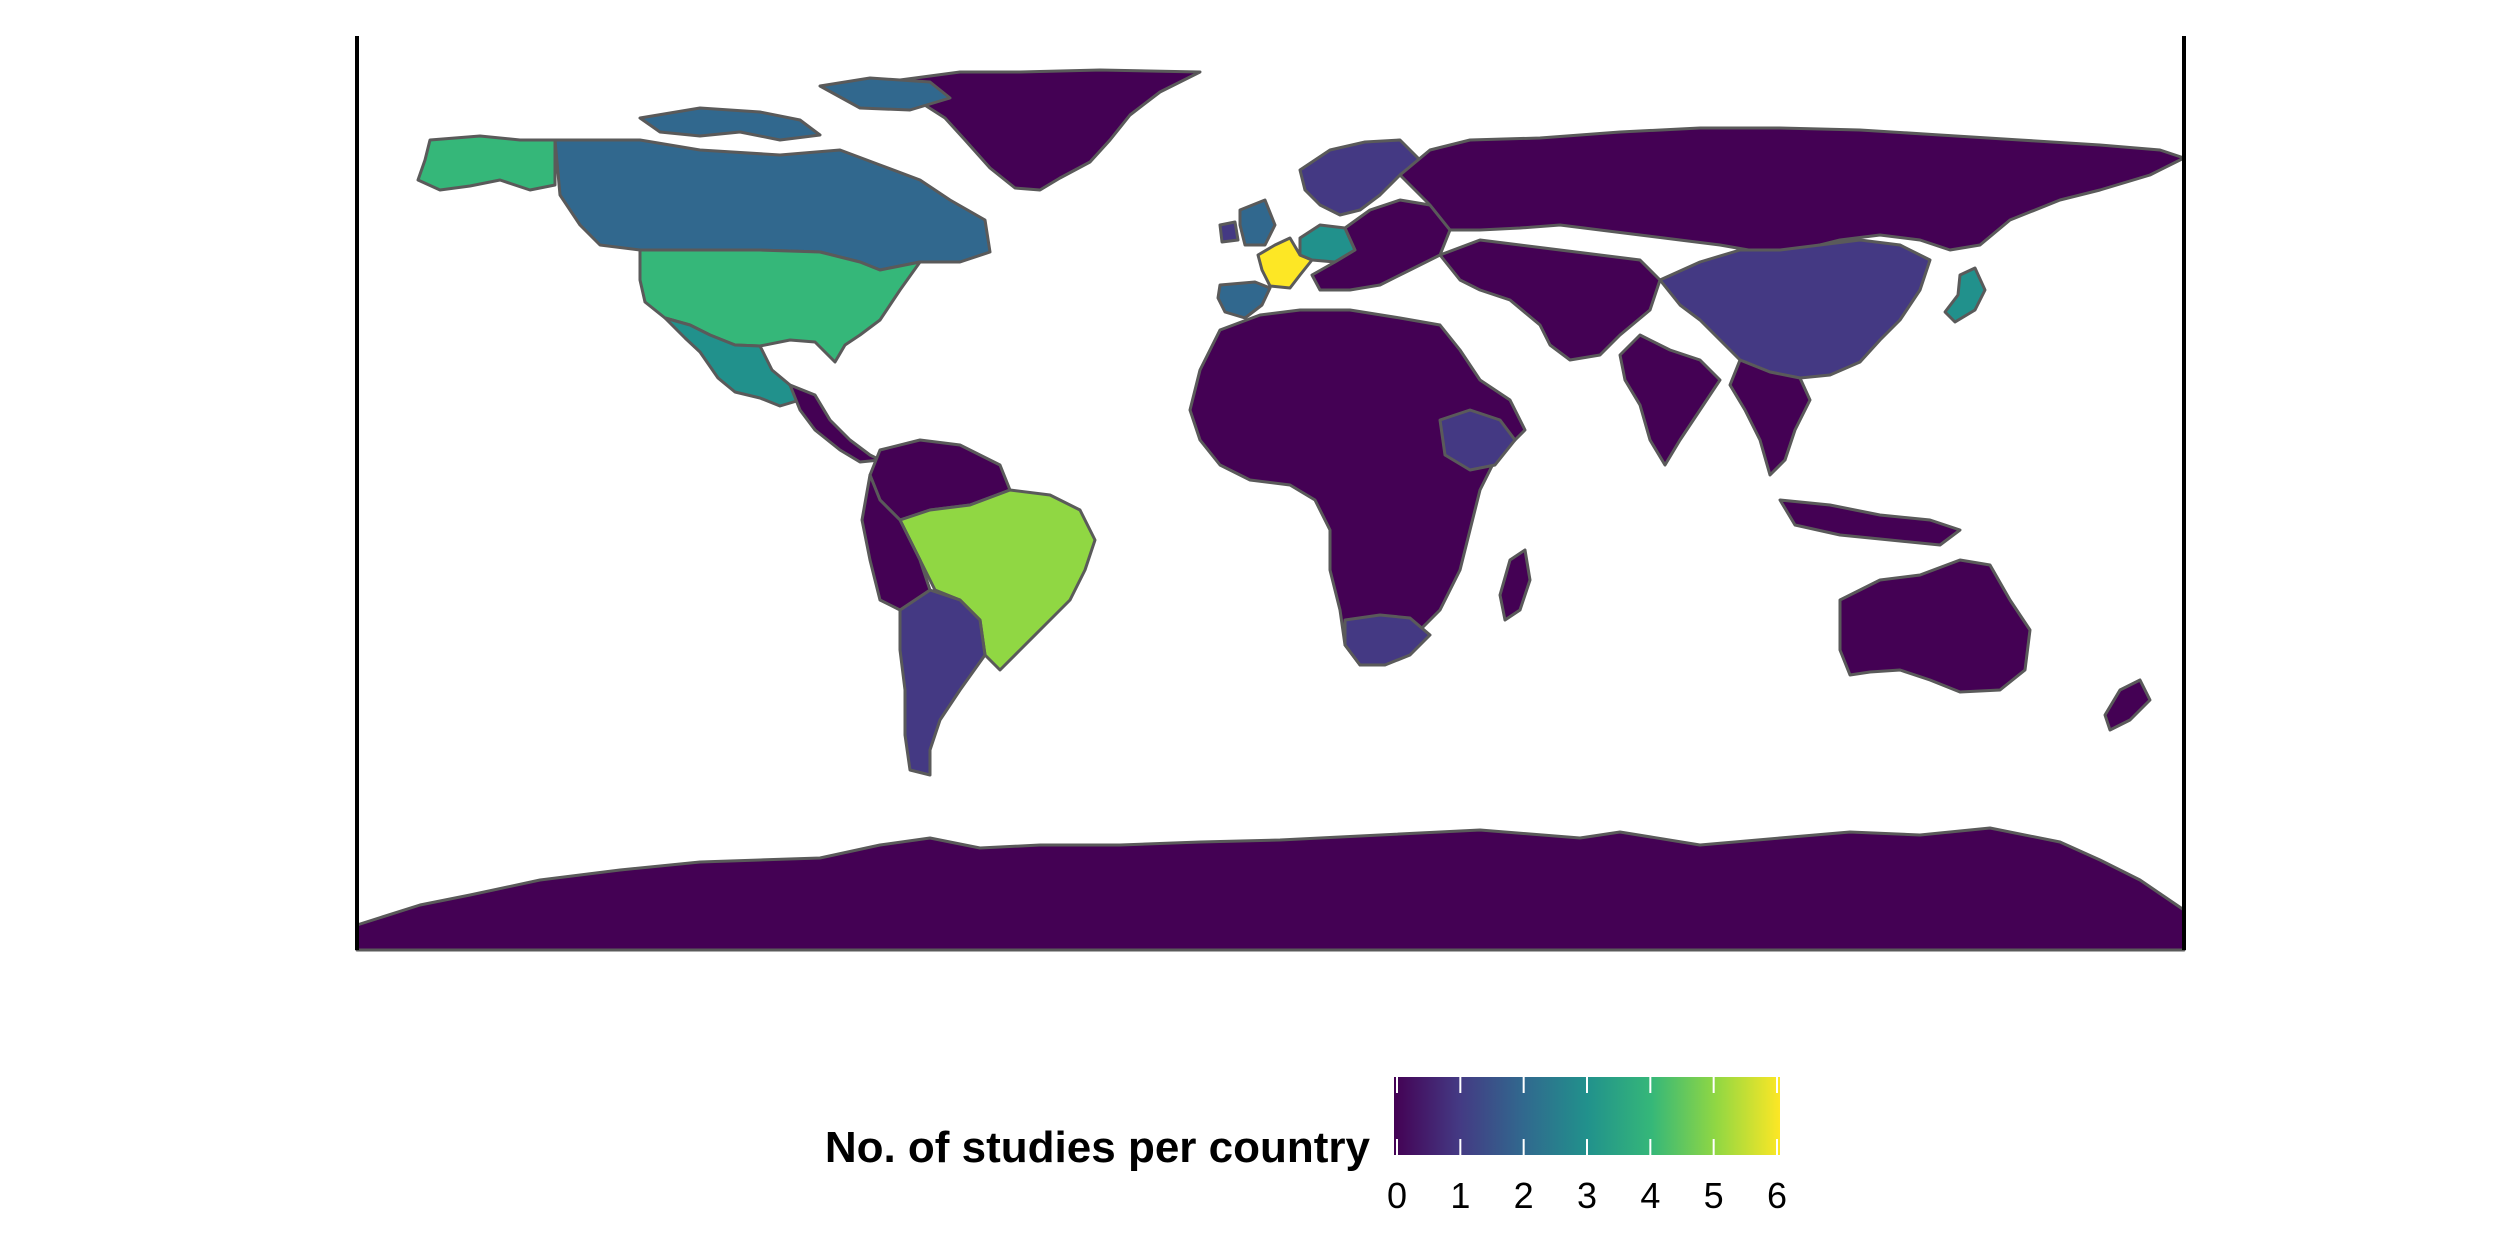  I want to click on legend-tick-label: 1, so click(1460, 1195).